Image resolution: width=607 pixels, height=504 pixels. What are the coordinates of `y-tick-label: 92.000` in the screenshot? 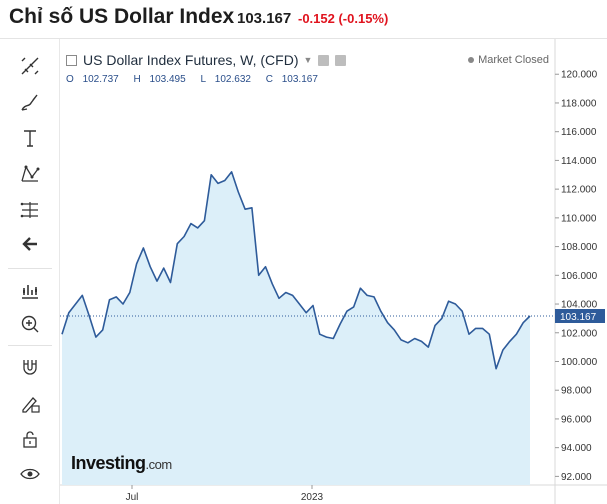 It's located at (576, 477).